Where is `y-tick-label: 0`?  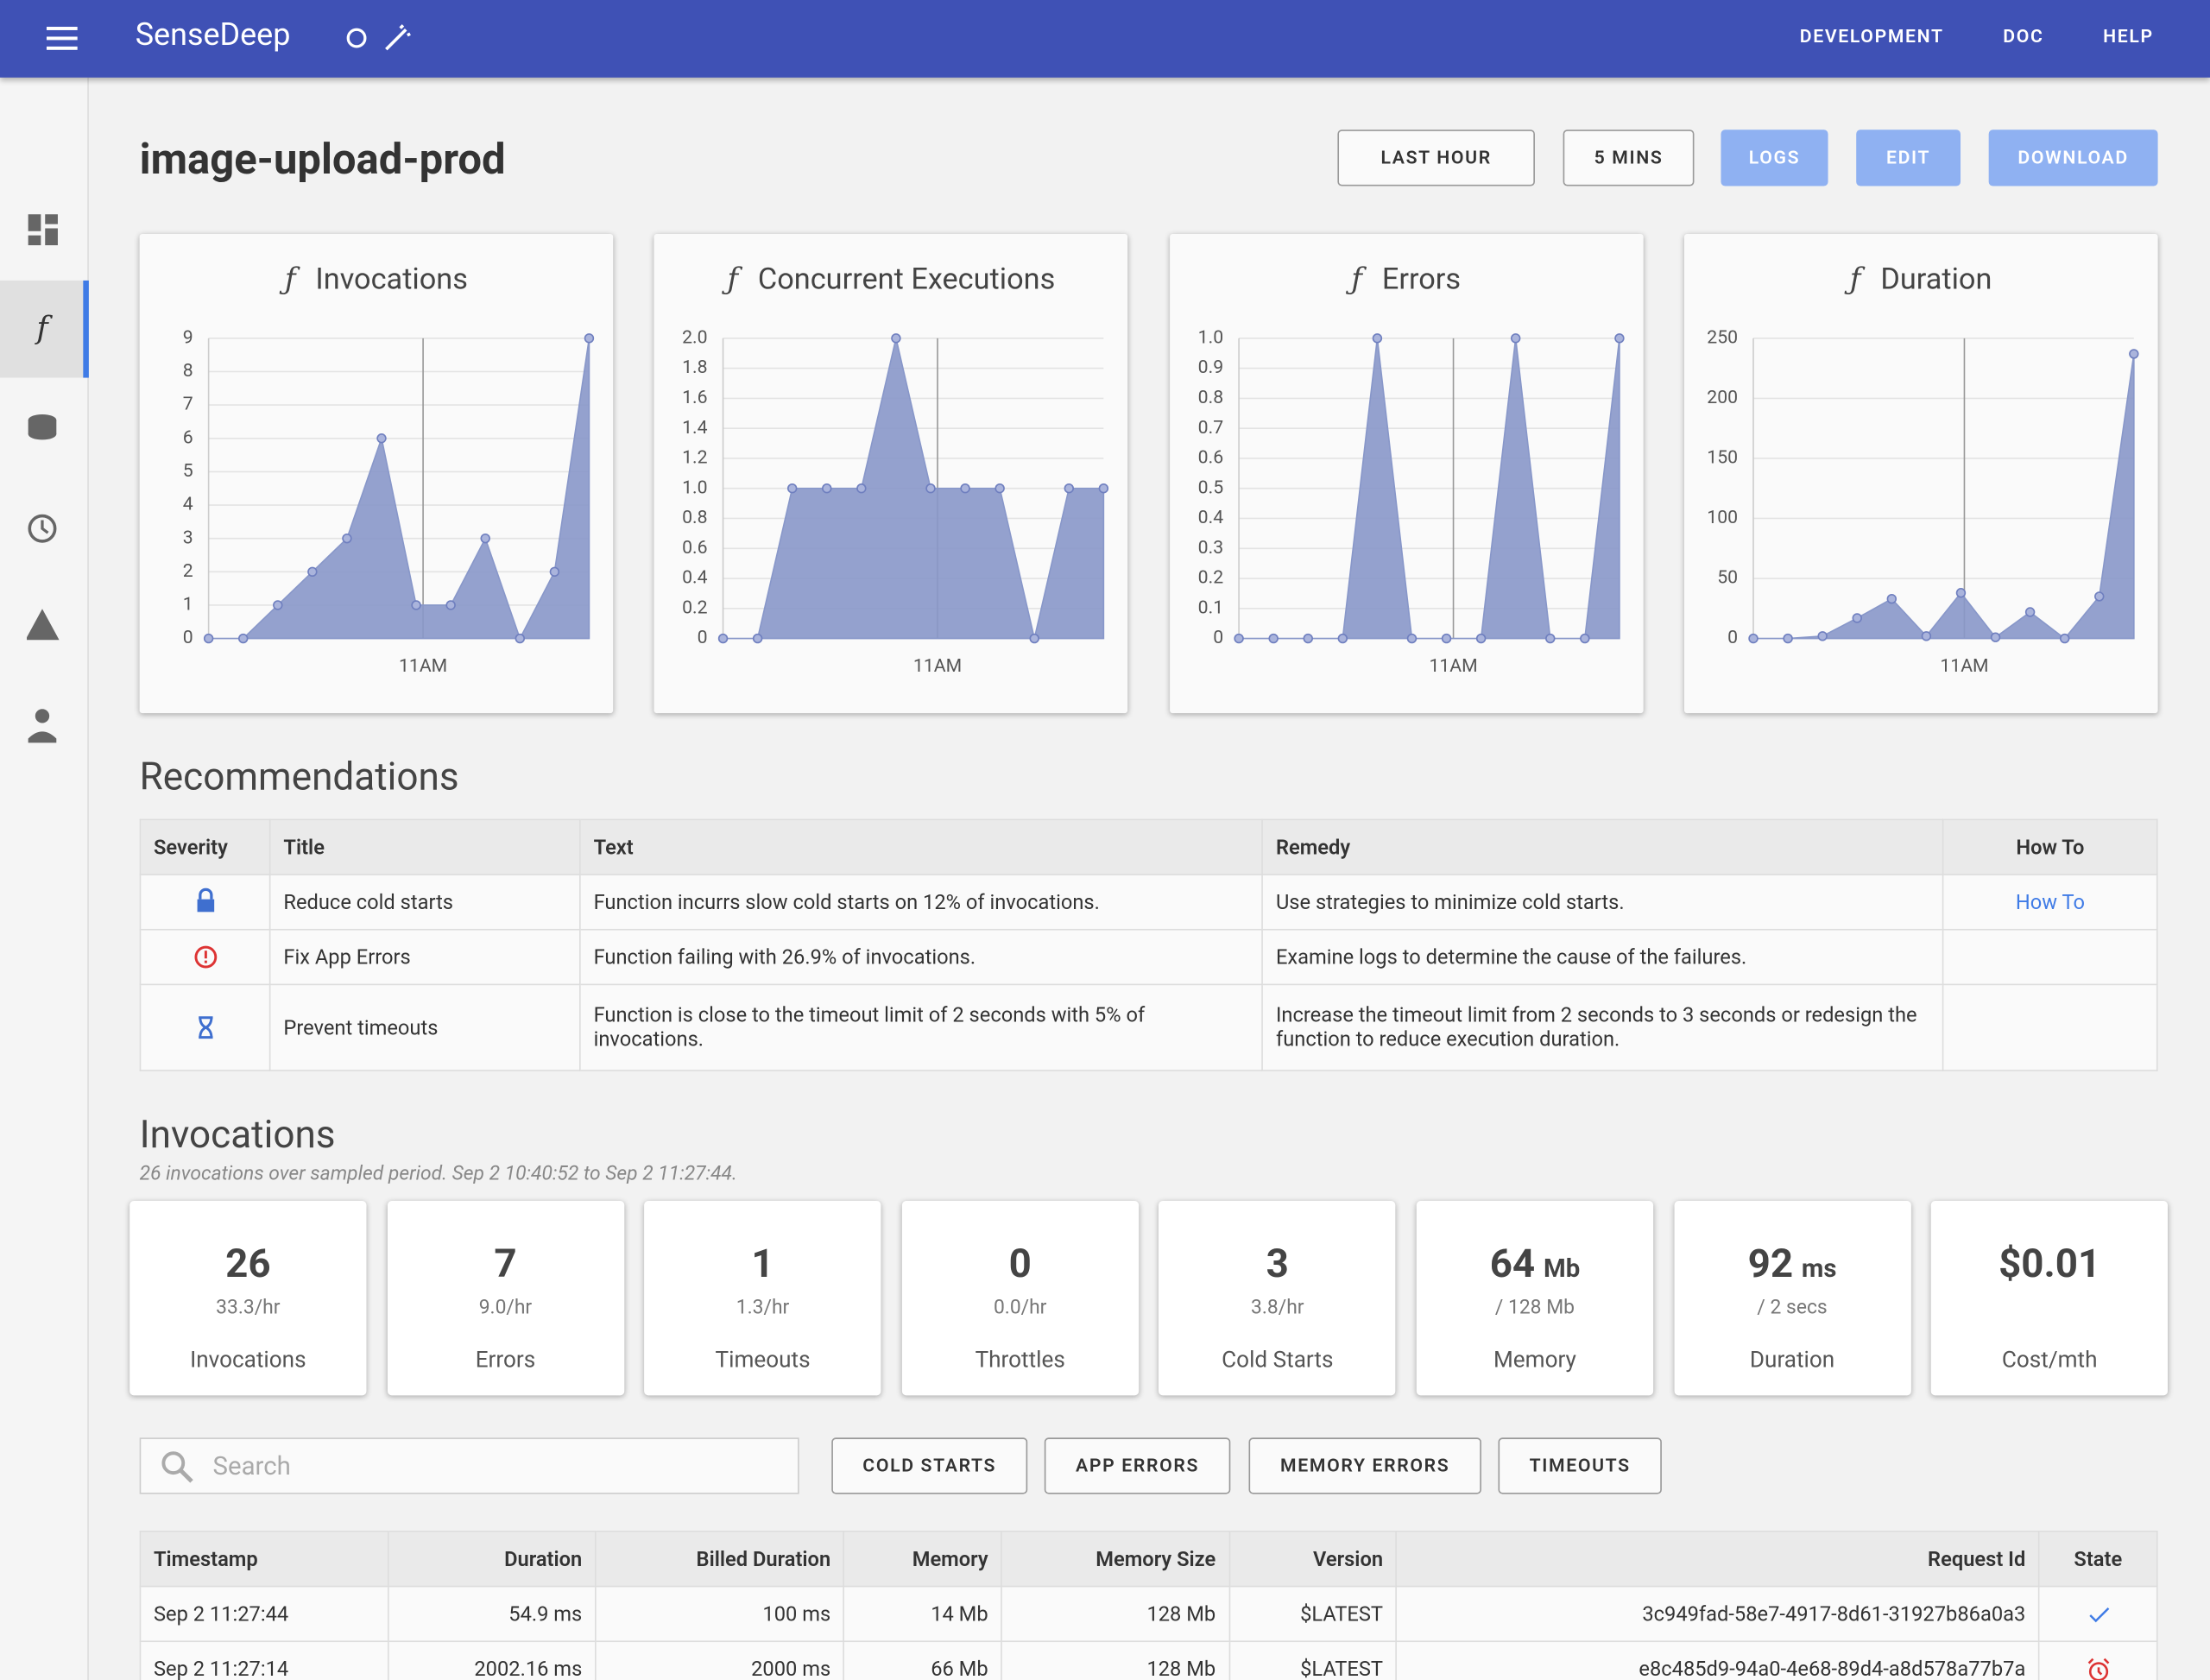
y-tick-label: 0 is located at coordinates (188, 638).